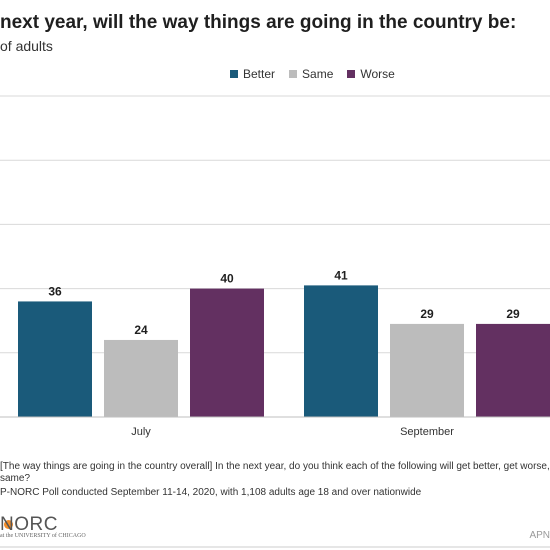 Image resolution: width=550 pixels, height=550 pixels. What do you see at coordinates (26, 46) in the screenshot?
I see `chart-subtitle: of adults` at bounding box center [26, 46].